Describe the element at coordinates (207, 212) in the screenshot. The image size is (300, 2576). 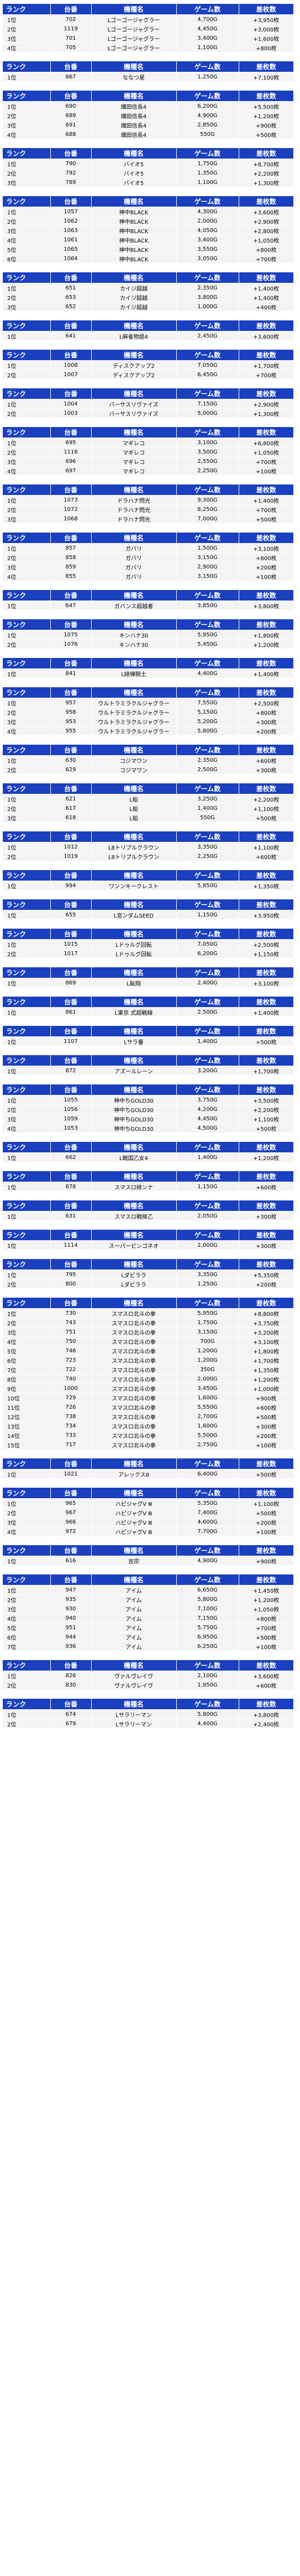
I see `cell-game-count: 4,300G` at that location.